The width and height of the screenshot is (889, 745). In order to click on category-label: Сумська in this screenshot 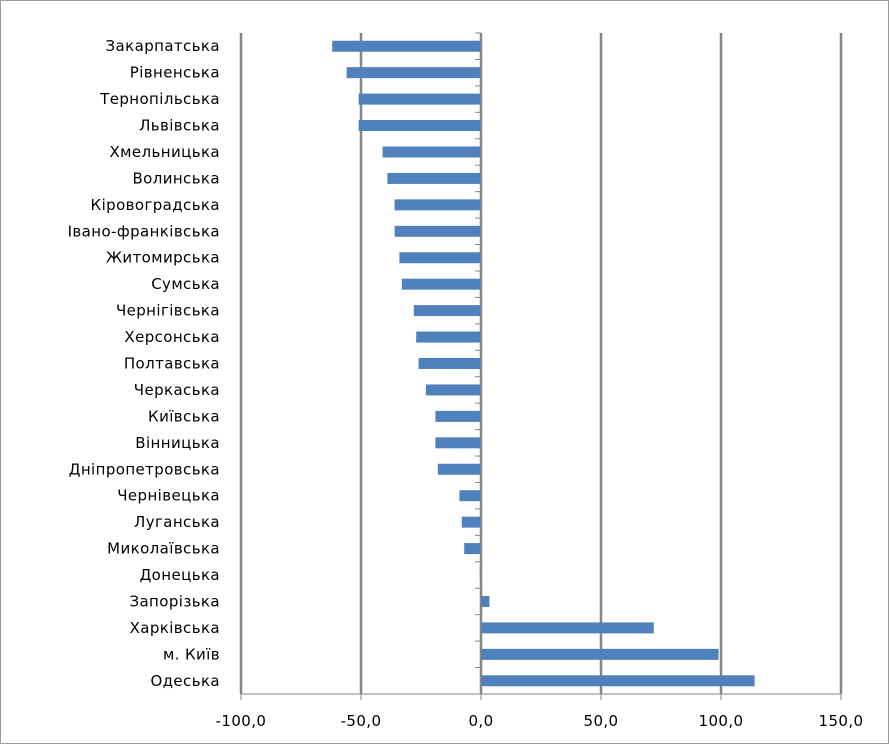, I will do `click(185, 284)`.